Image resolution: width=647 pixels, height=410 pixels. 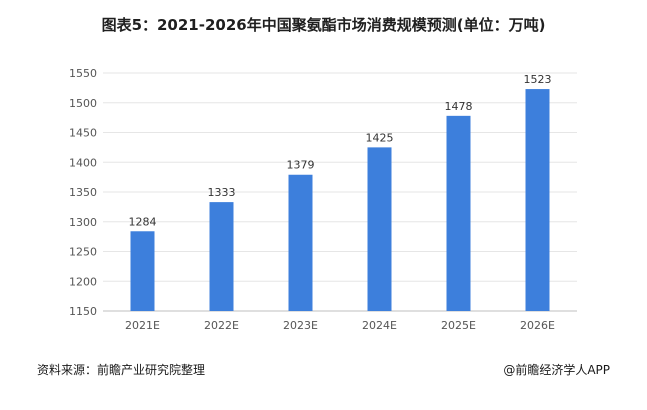 I want to click on y-tick-label: 1350, so click(x=83, y=192).